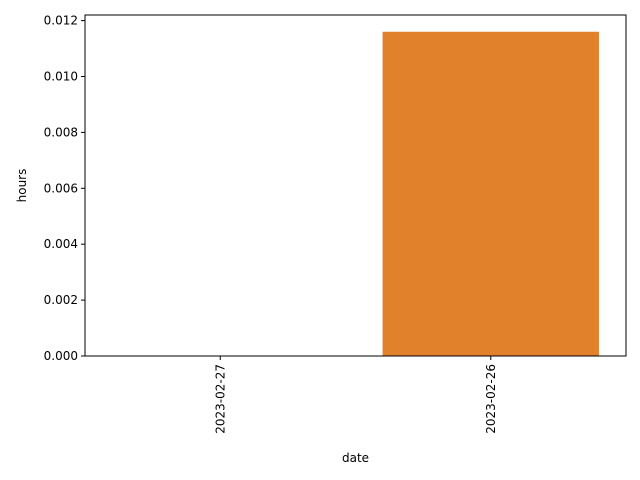 This screenshot has width=640, height=480. What do you see at coordinates (22, 186) in the screenshot?
I see `y-axis-label: hours` at bounding box center [22, 186].